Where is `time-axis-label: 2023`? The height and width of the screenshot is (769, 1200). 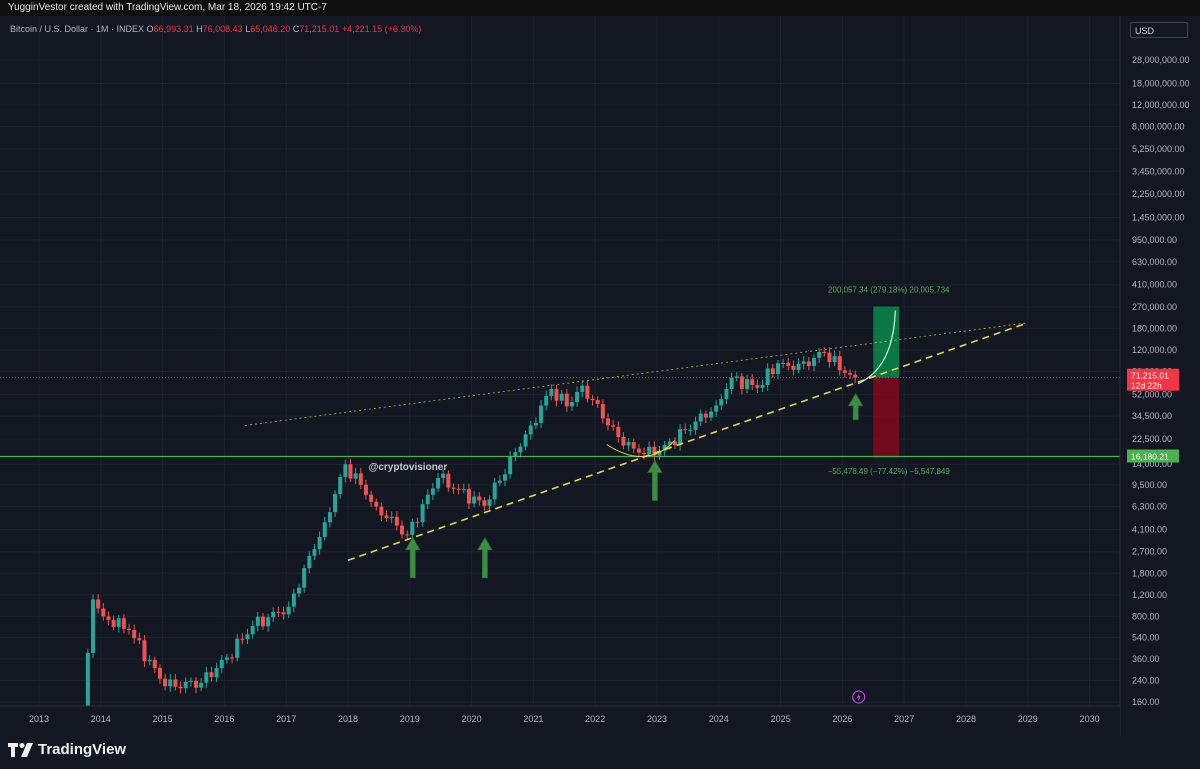 time-axis-label: 2023 is located at coordinates (657, 719).